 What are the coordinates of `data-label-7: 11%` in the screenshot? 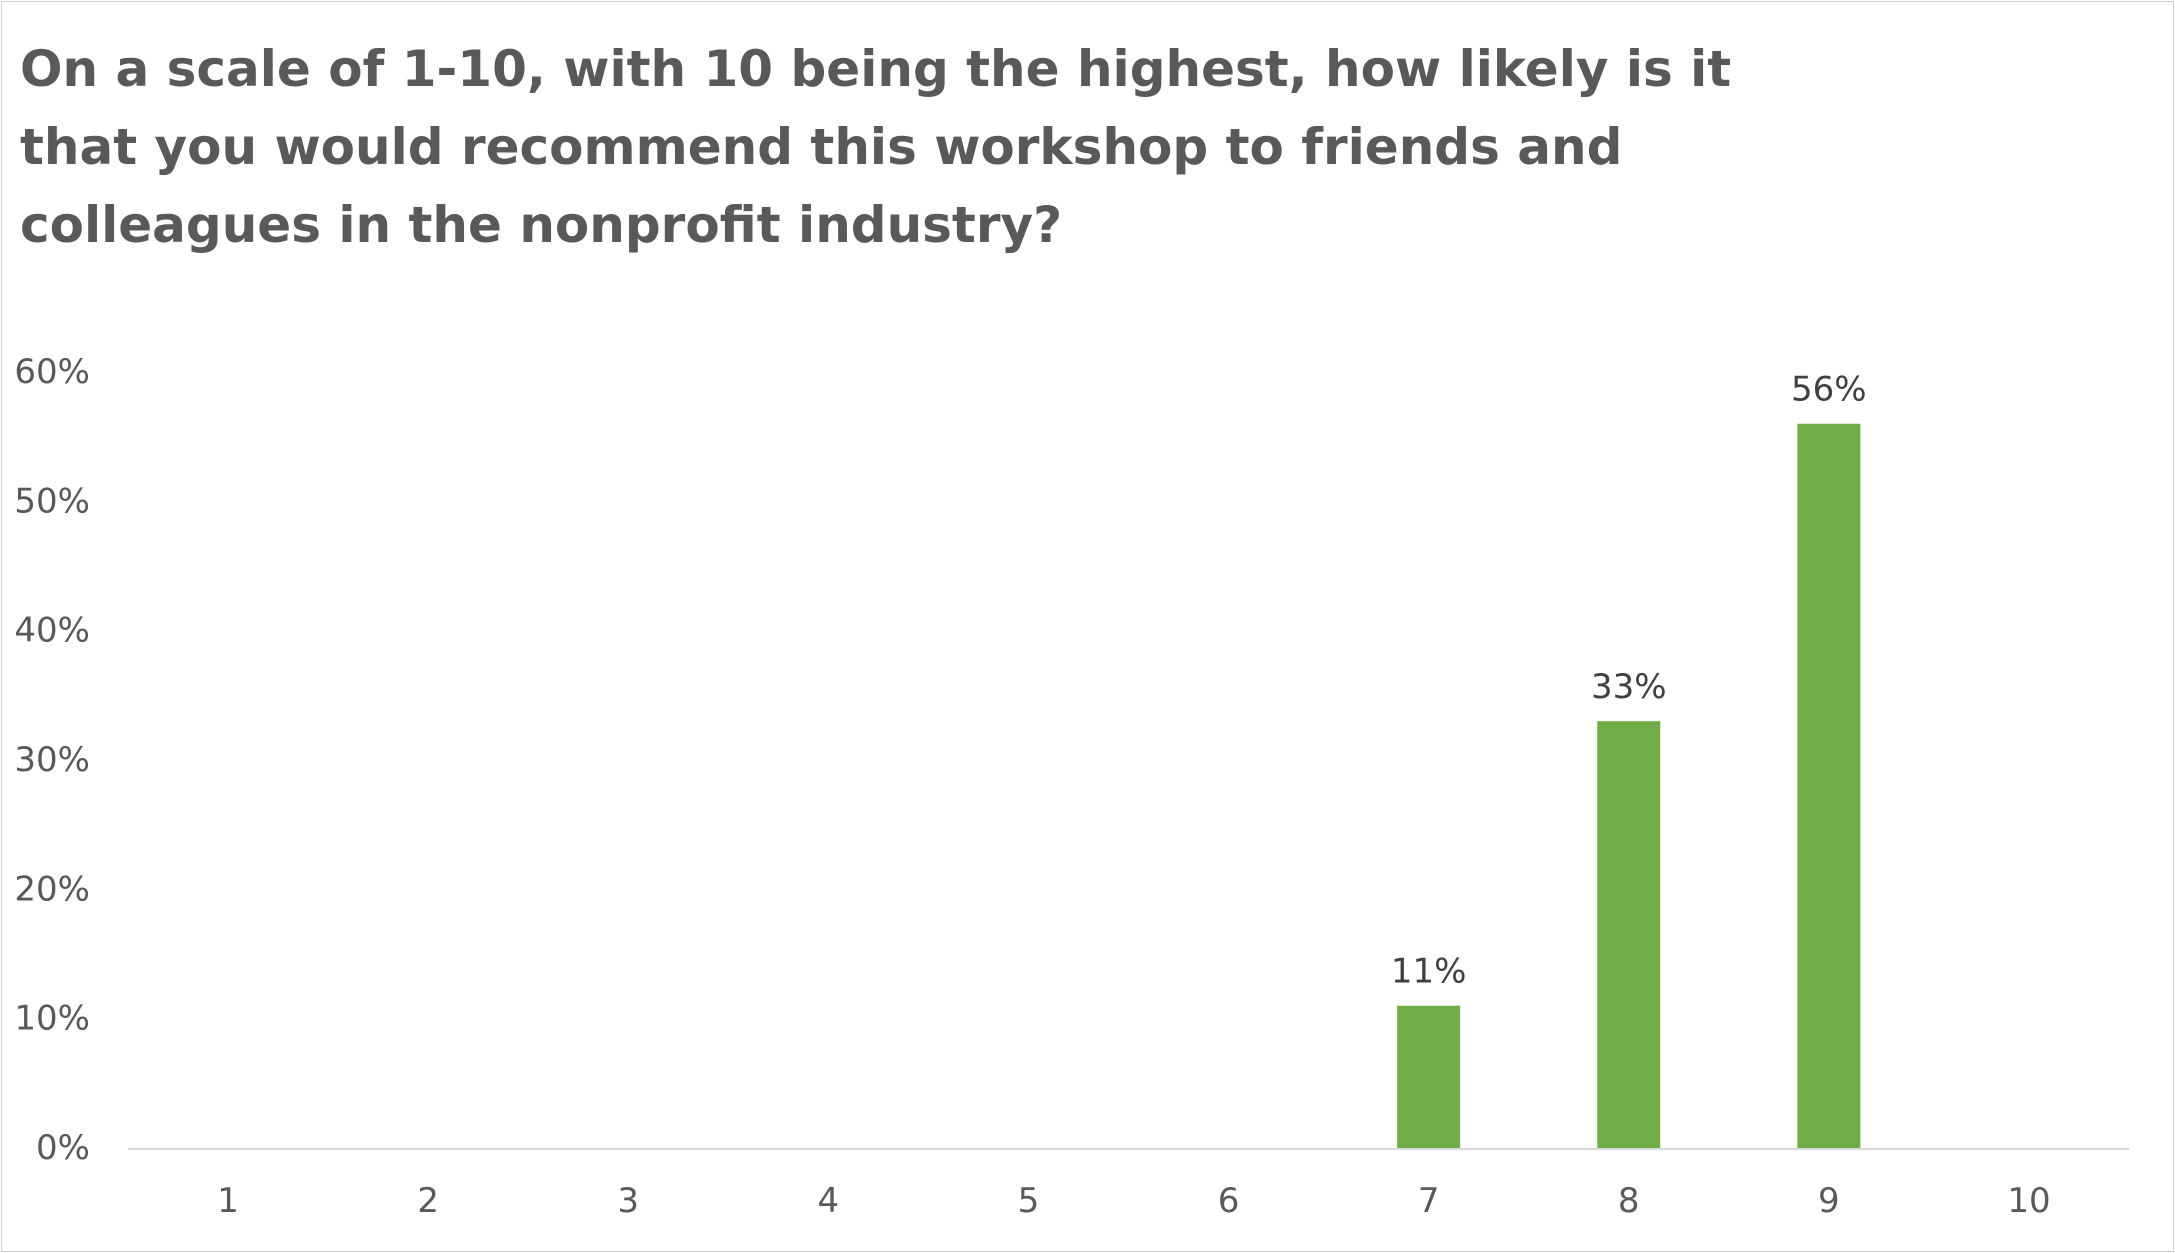 It's located at (1429, 972).